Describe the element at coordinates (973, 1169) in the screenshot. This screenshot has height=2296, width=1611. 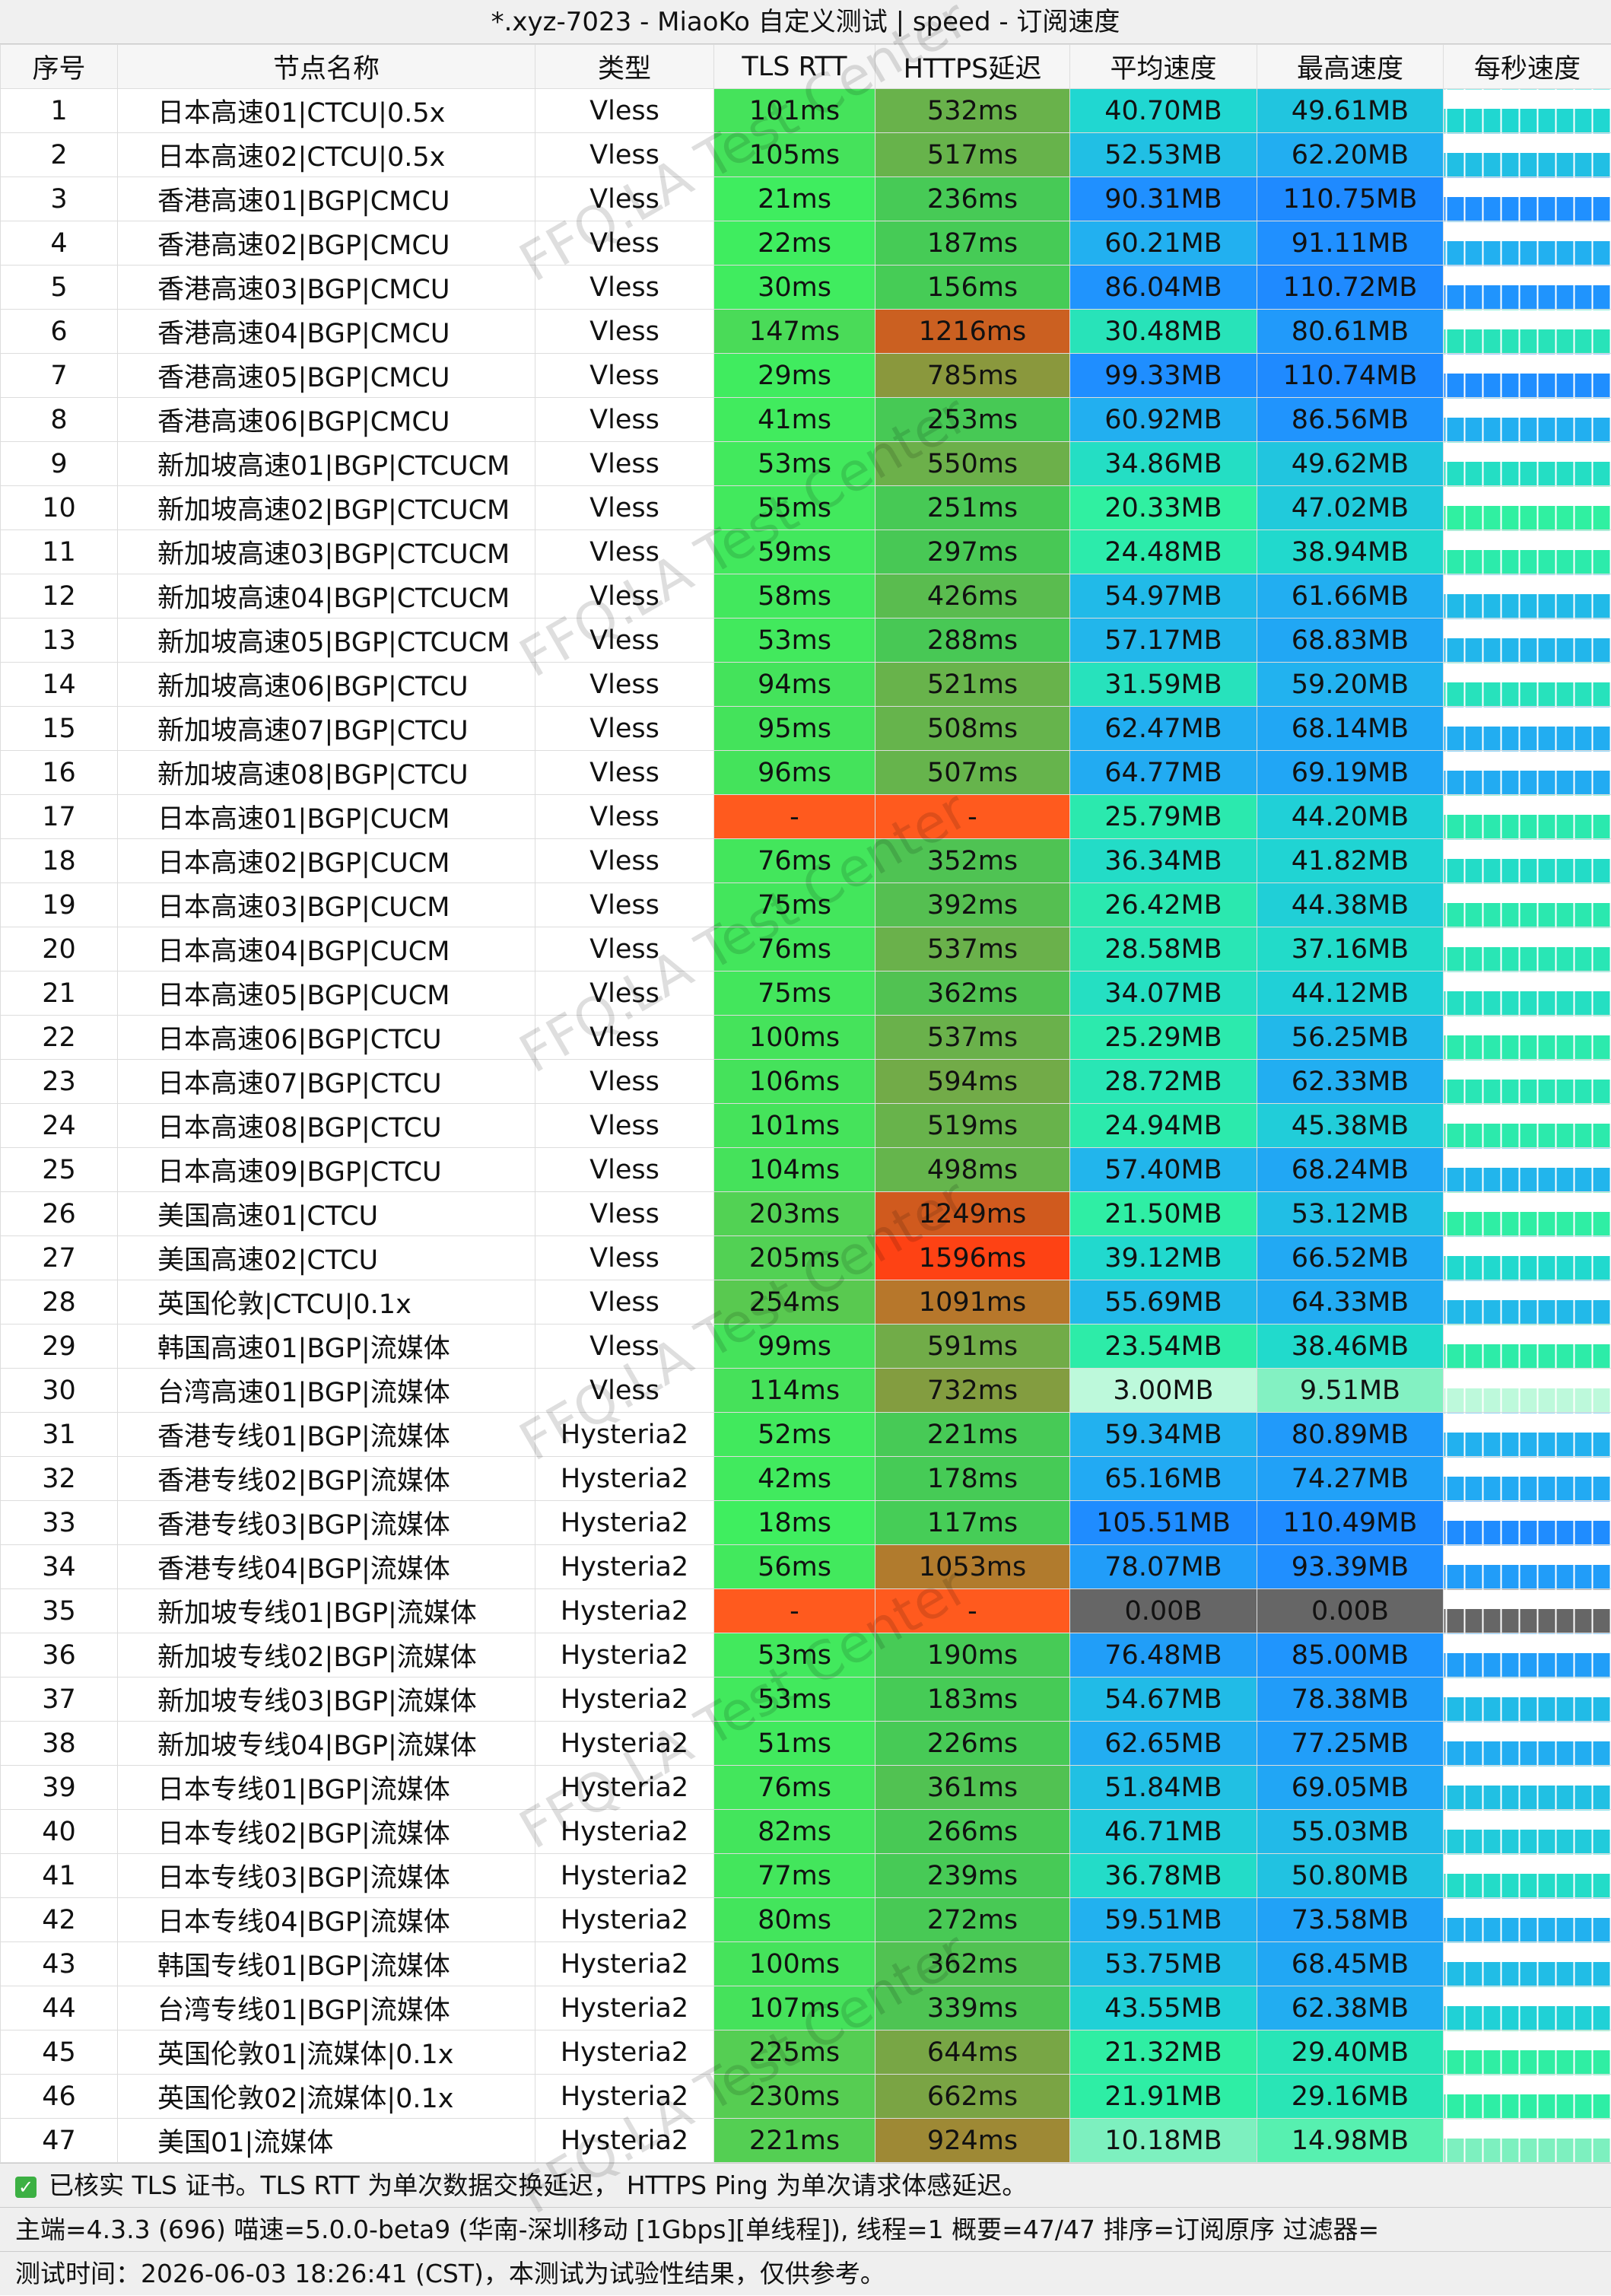
I see `https-delay: 498ms` at that location.